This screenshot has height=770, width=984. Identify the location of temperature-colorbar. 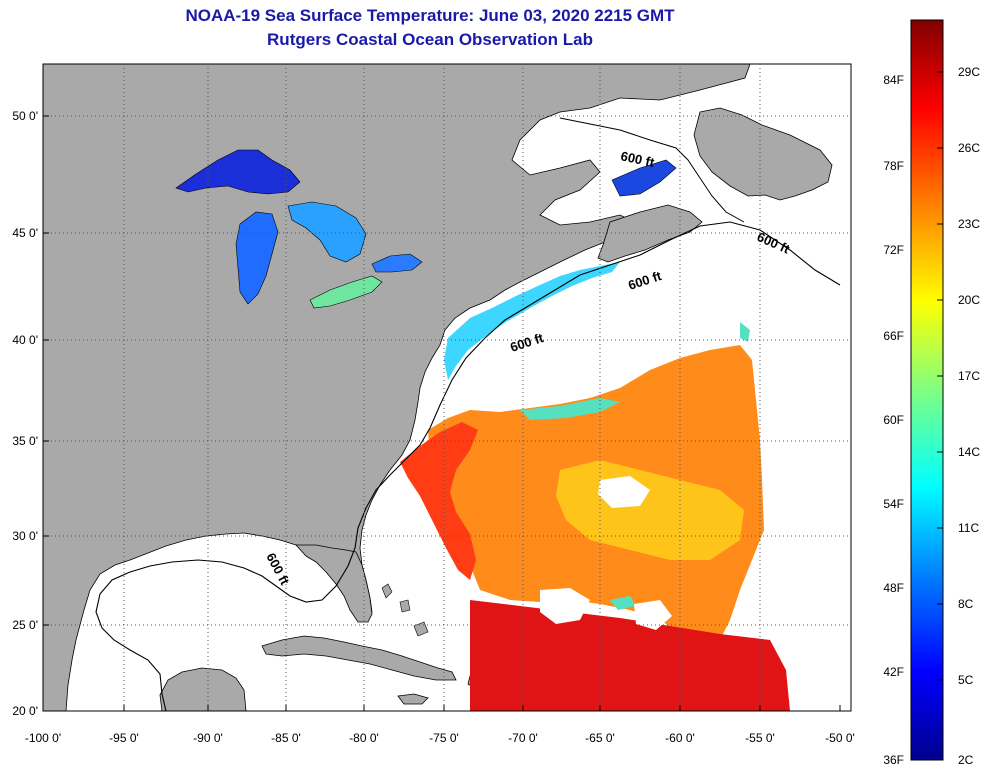
(927, 390).